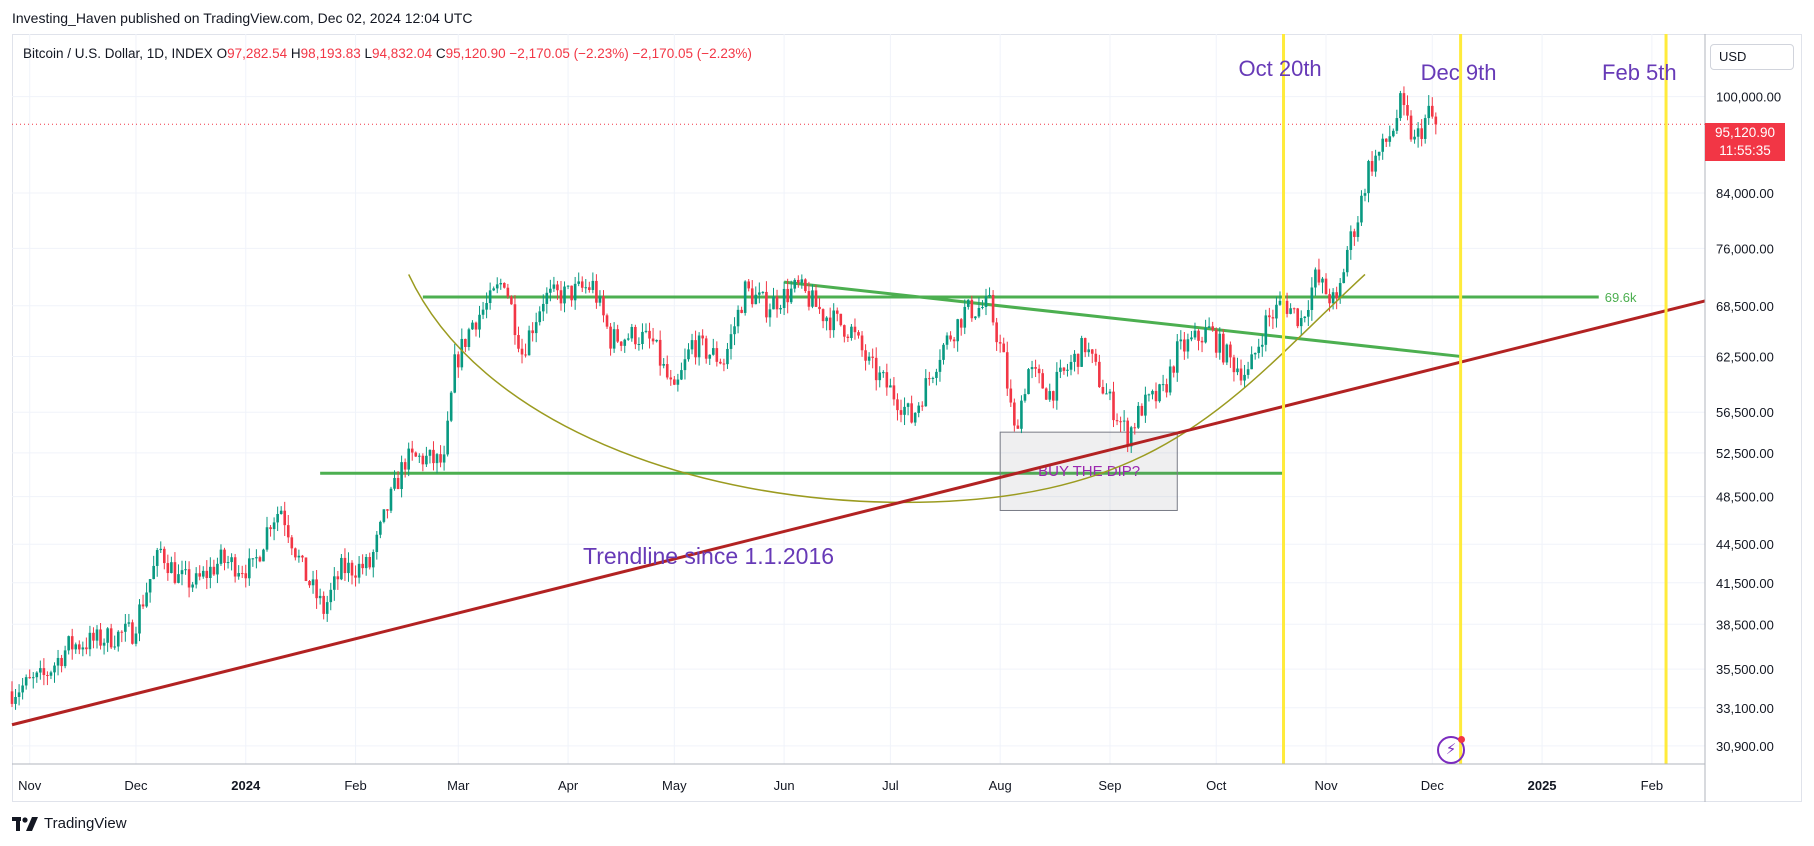 The width and height of the screenshot is (1814, 846). I want to click on cycle-date-label: Feb 5th, so click(1639, 72).